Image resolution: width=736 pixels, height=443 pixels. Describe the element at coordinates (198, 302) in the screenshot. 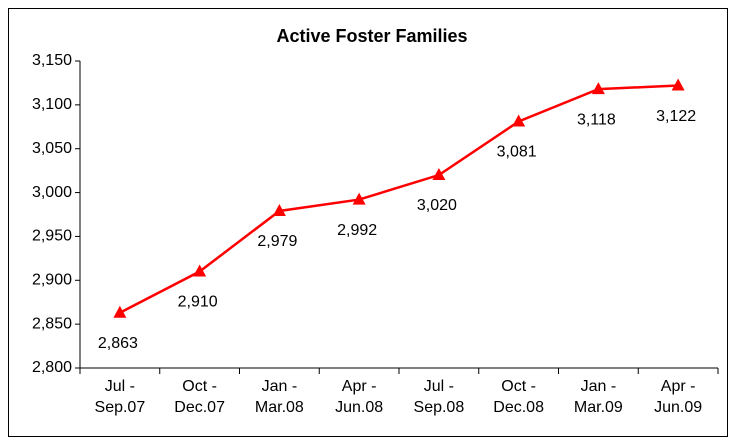

I see `data-label: 2,910` at that location.